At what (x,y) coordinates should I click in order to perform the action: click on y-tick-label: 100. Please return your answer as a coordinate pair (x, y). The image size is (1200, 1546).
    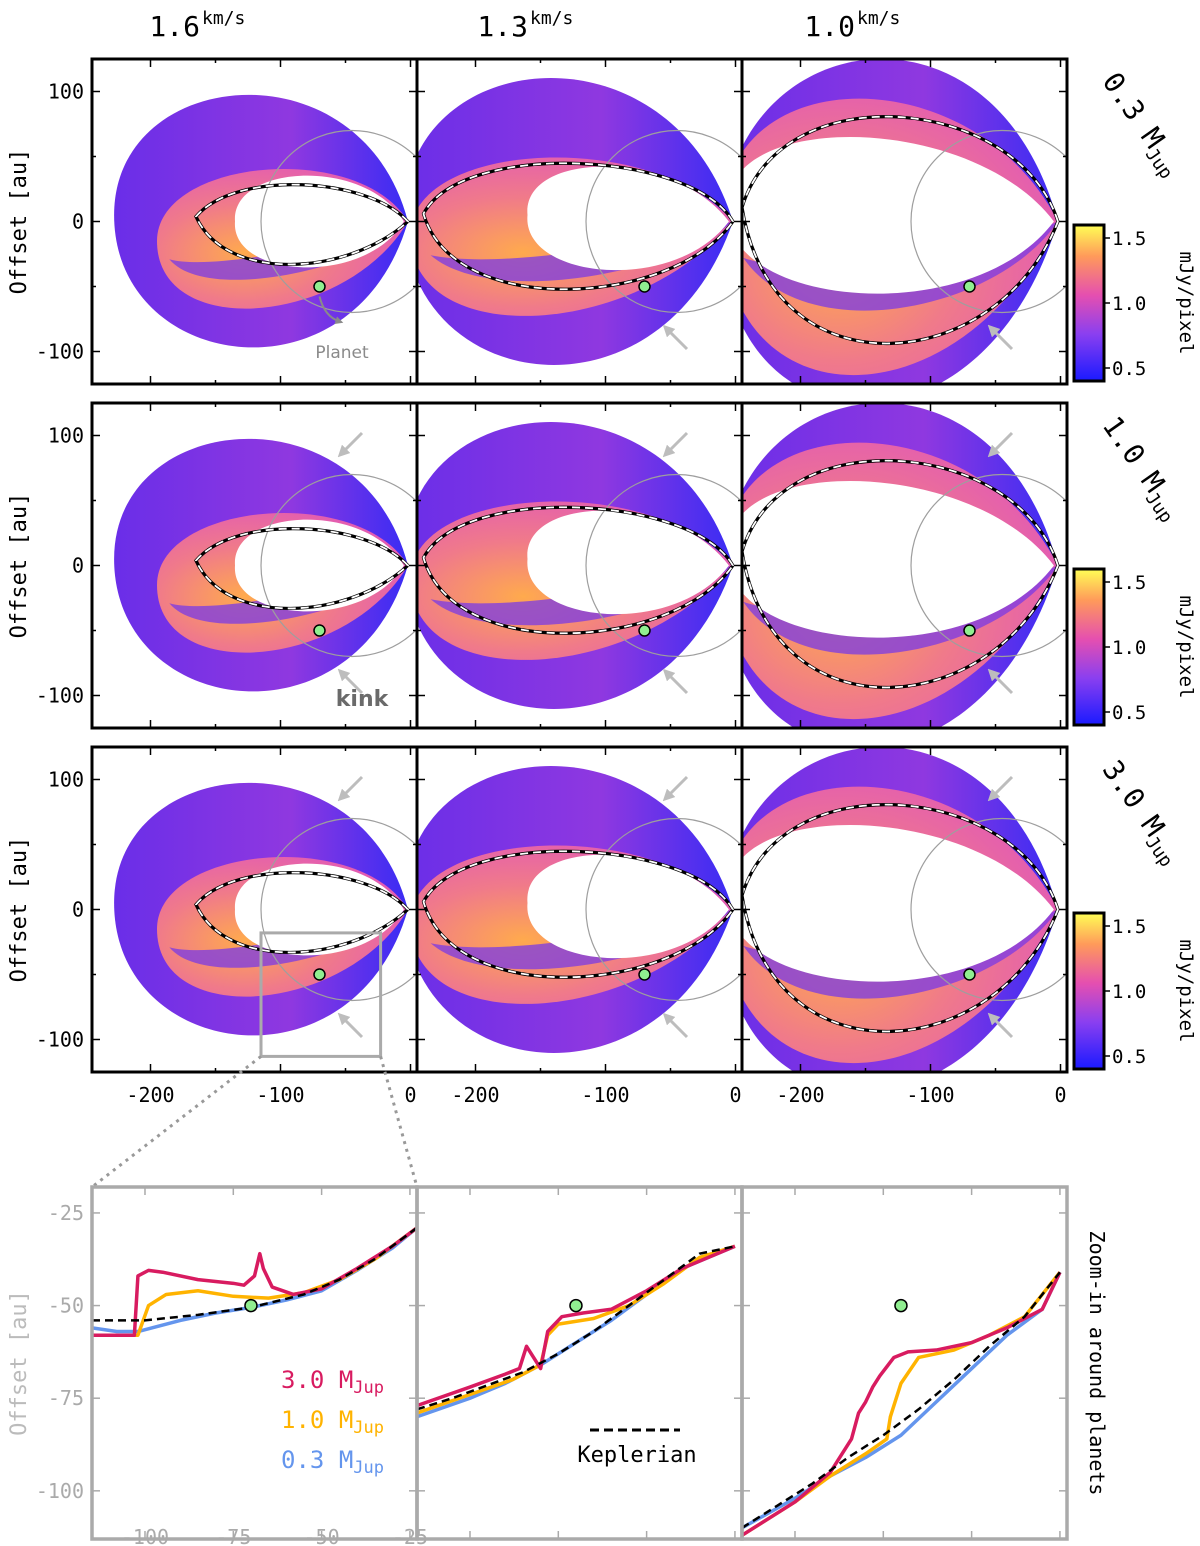
    Looking at the image, I should click on (66, 436).